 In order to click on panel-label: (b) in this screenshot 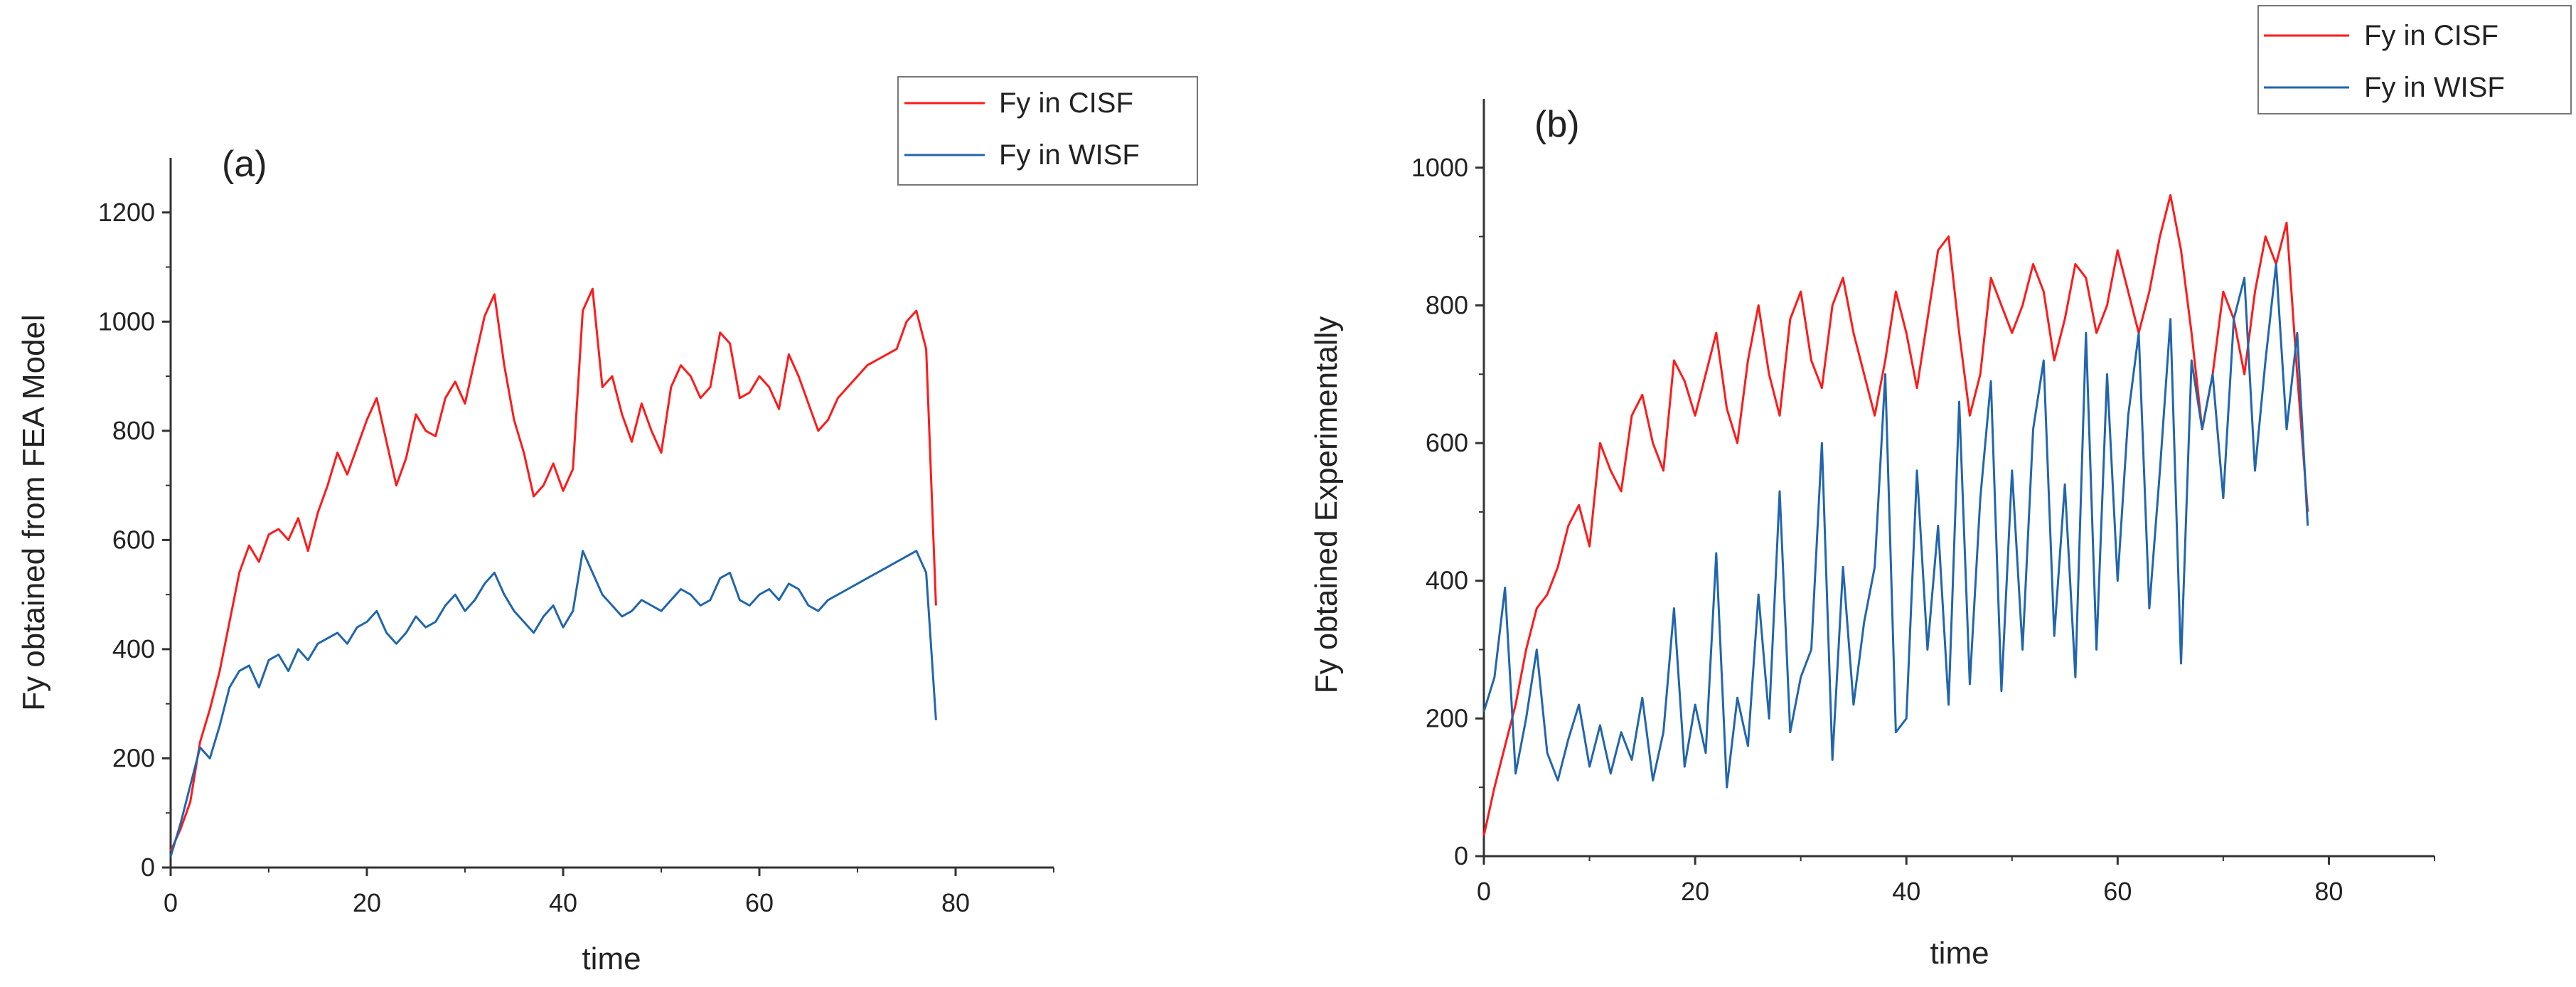, I will do `click(1557, 124)`.